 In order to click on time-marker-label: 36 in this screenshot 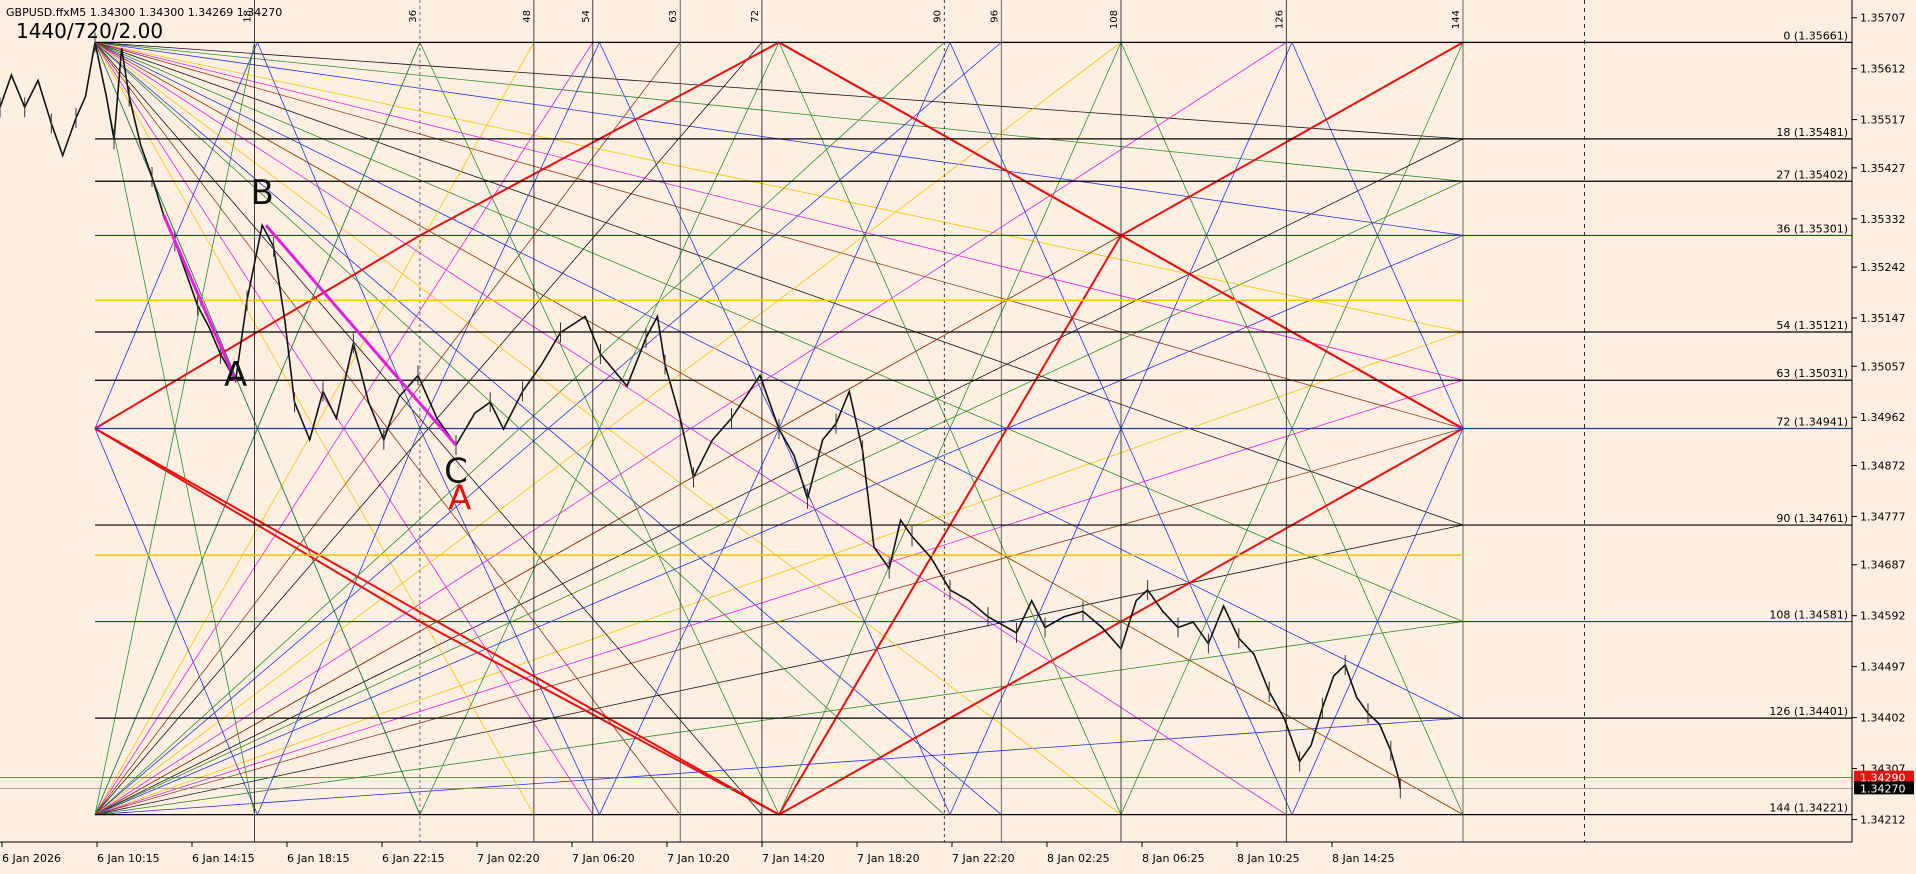, I will do `click(413, 16)`.